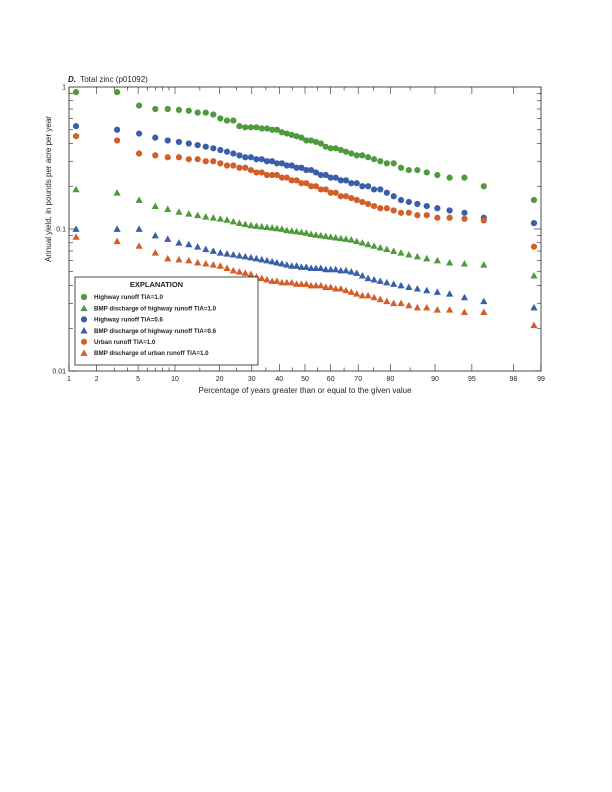 The height and width of the screenshot is (792, 612). Describe the element at coordinates (97, 379) in the screenshot. I see `x-tick-label: 2` at that location.